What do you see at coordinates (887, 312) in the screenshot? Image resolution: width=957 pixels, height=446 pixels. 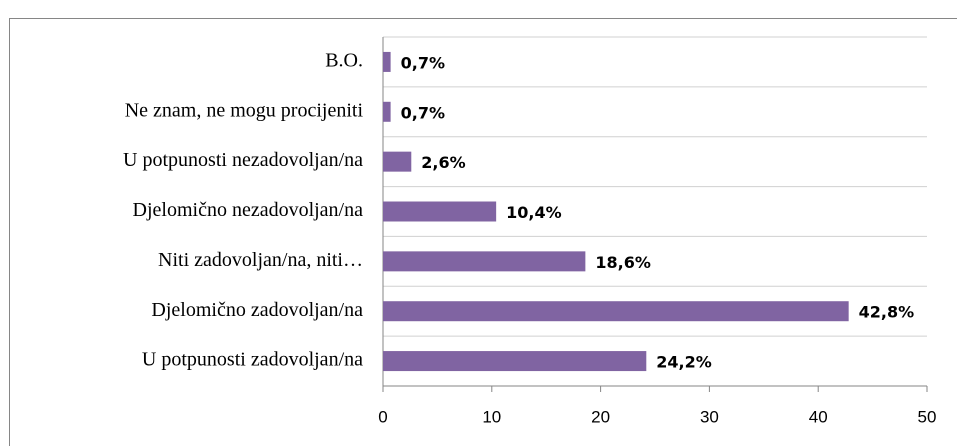 I see `value-label: 42,8%` at bounding box center [887, 312].